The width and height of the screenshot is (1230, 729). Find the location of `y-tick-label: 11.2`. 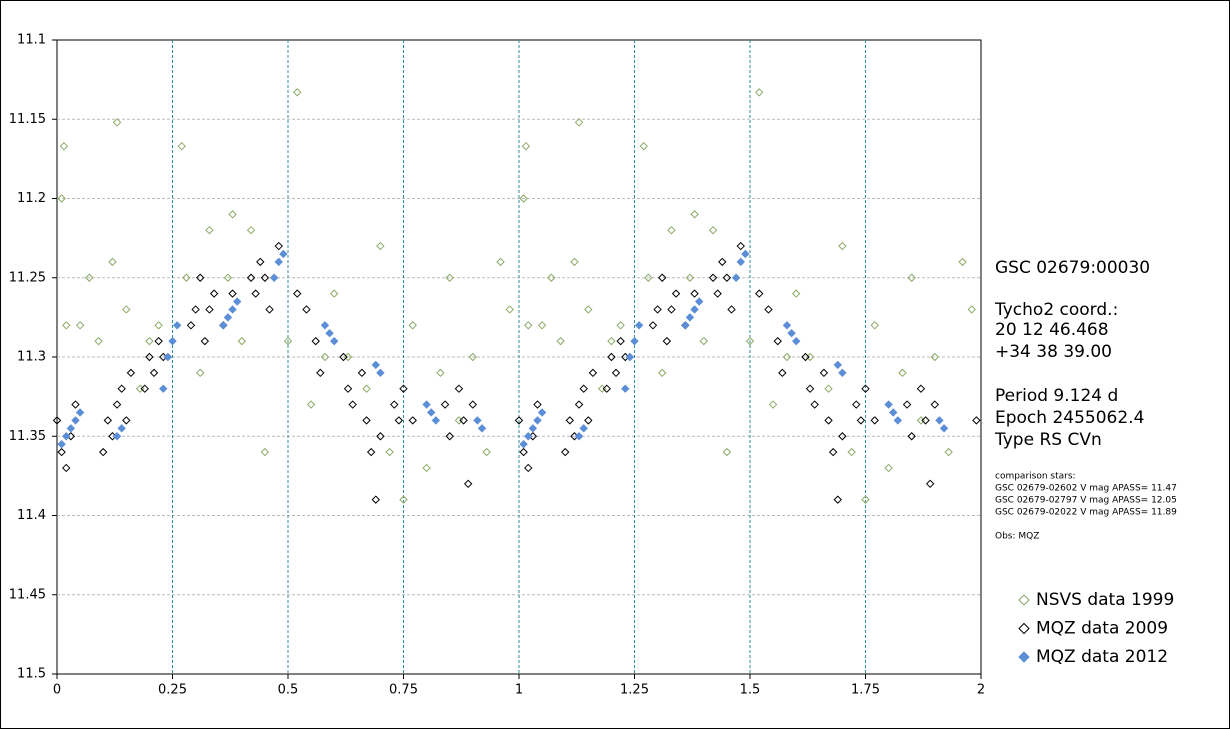

y-tick-label: 11.2 is located at coordinates (31, 198).